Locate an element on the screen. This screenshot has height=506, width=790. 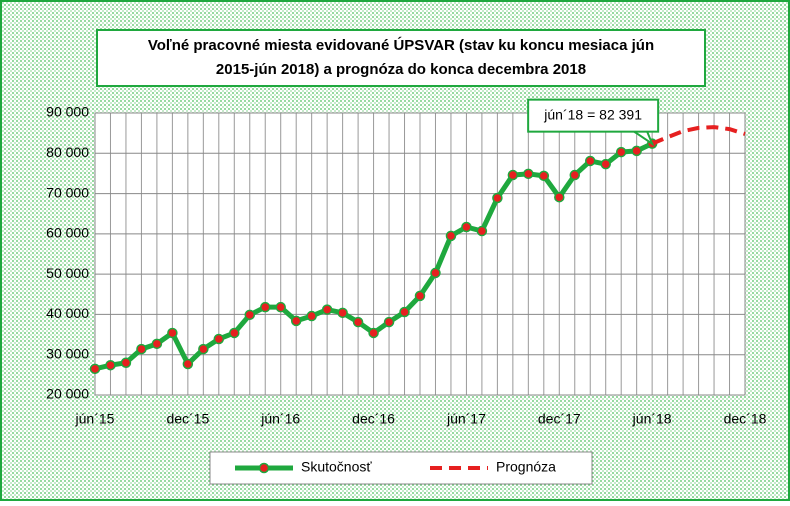
y-tick-label: 80 000 is located at coordinates (67, 152).